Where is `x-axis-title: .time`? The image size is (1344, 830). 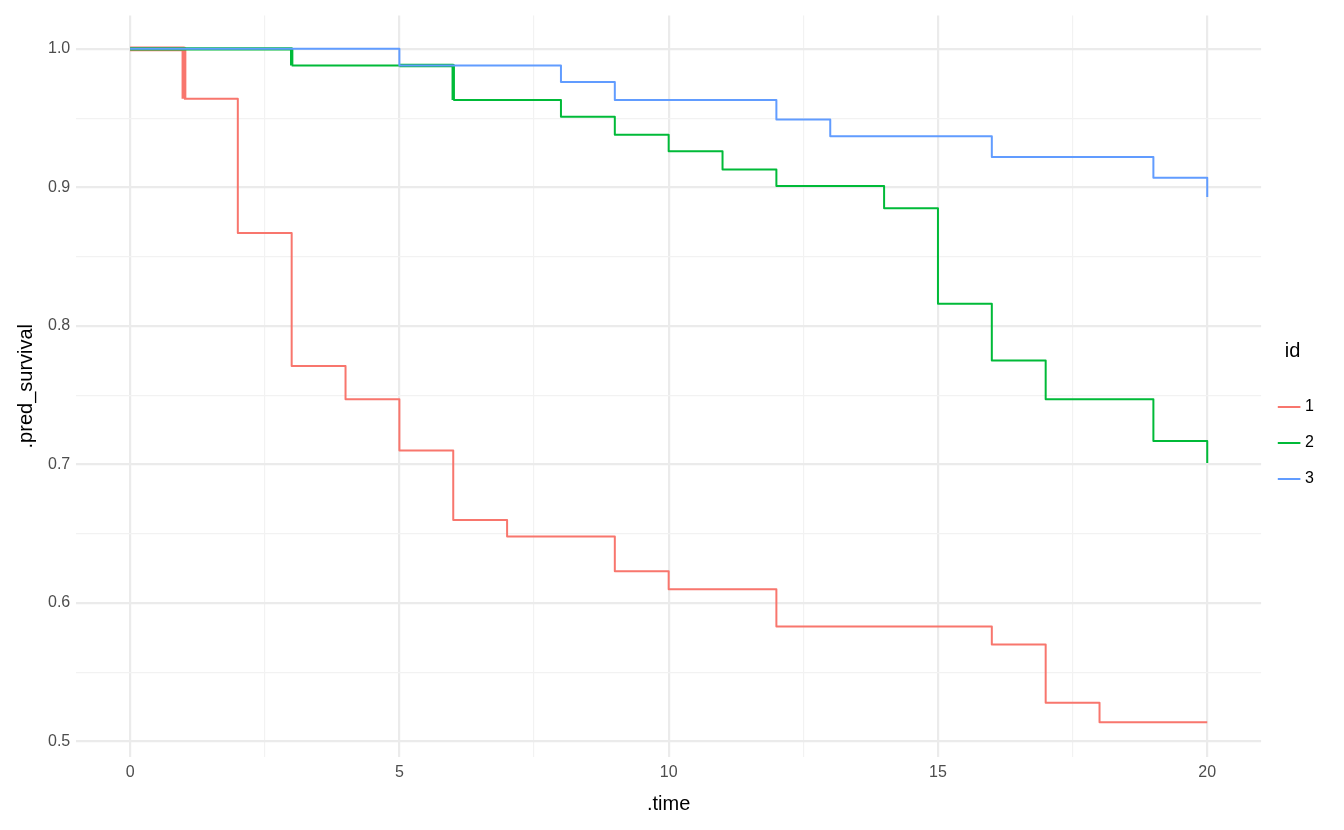 x-axis-title: .time is located at coordinates (669, 802).